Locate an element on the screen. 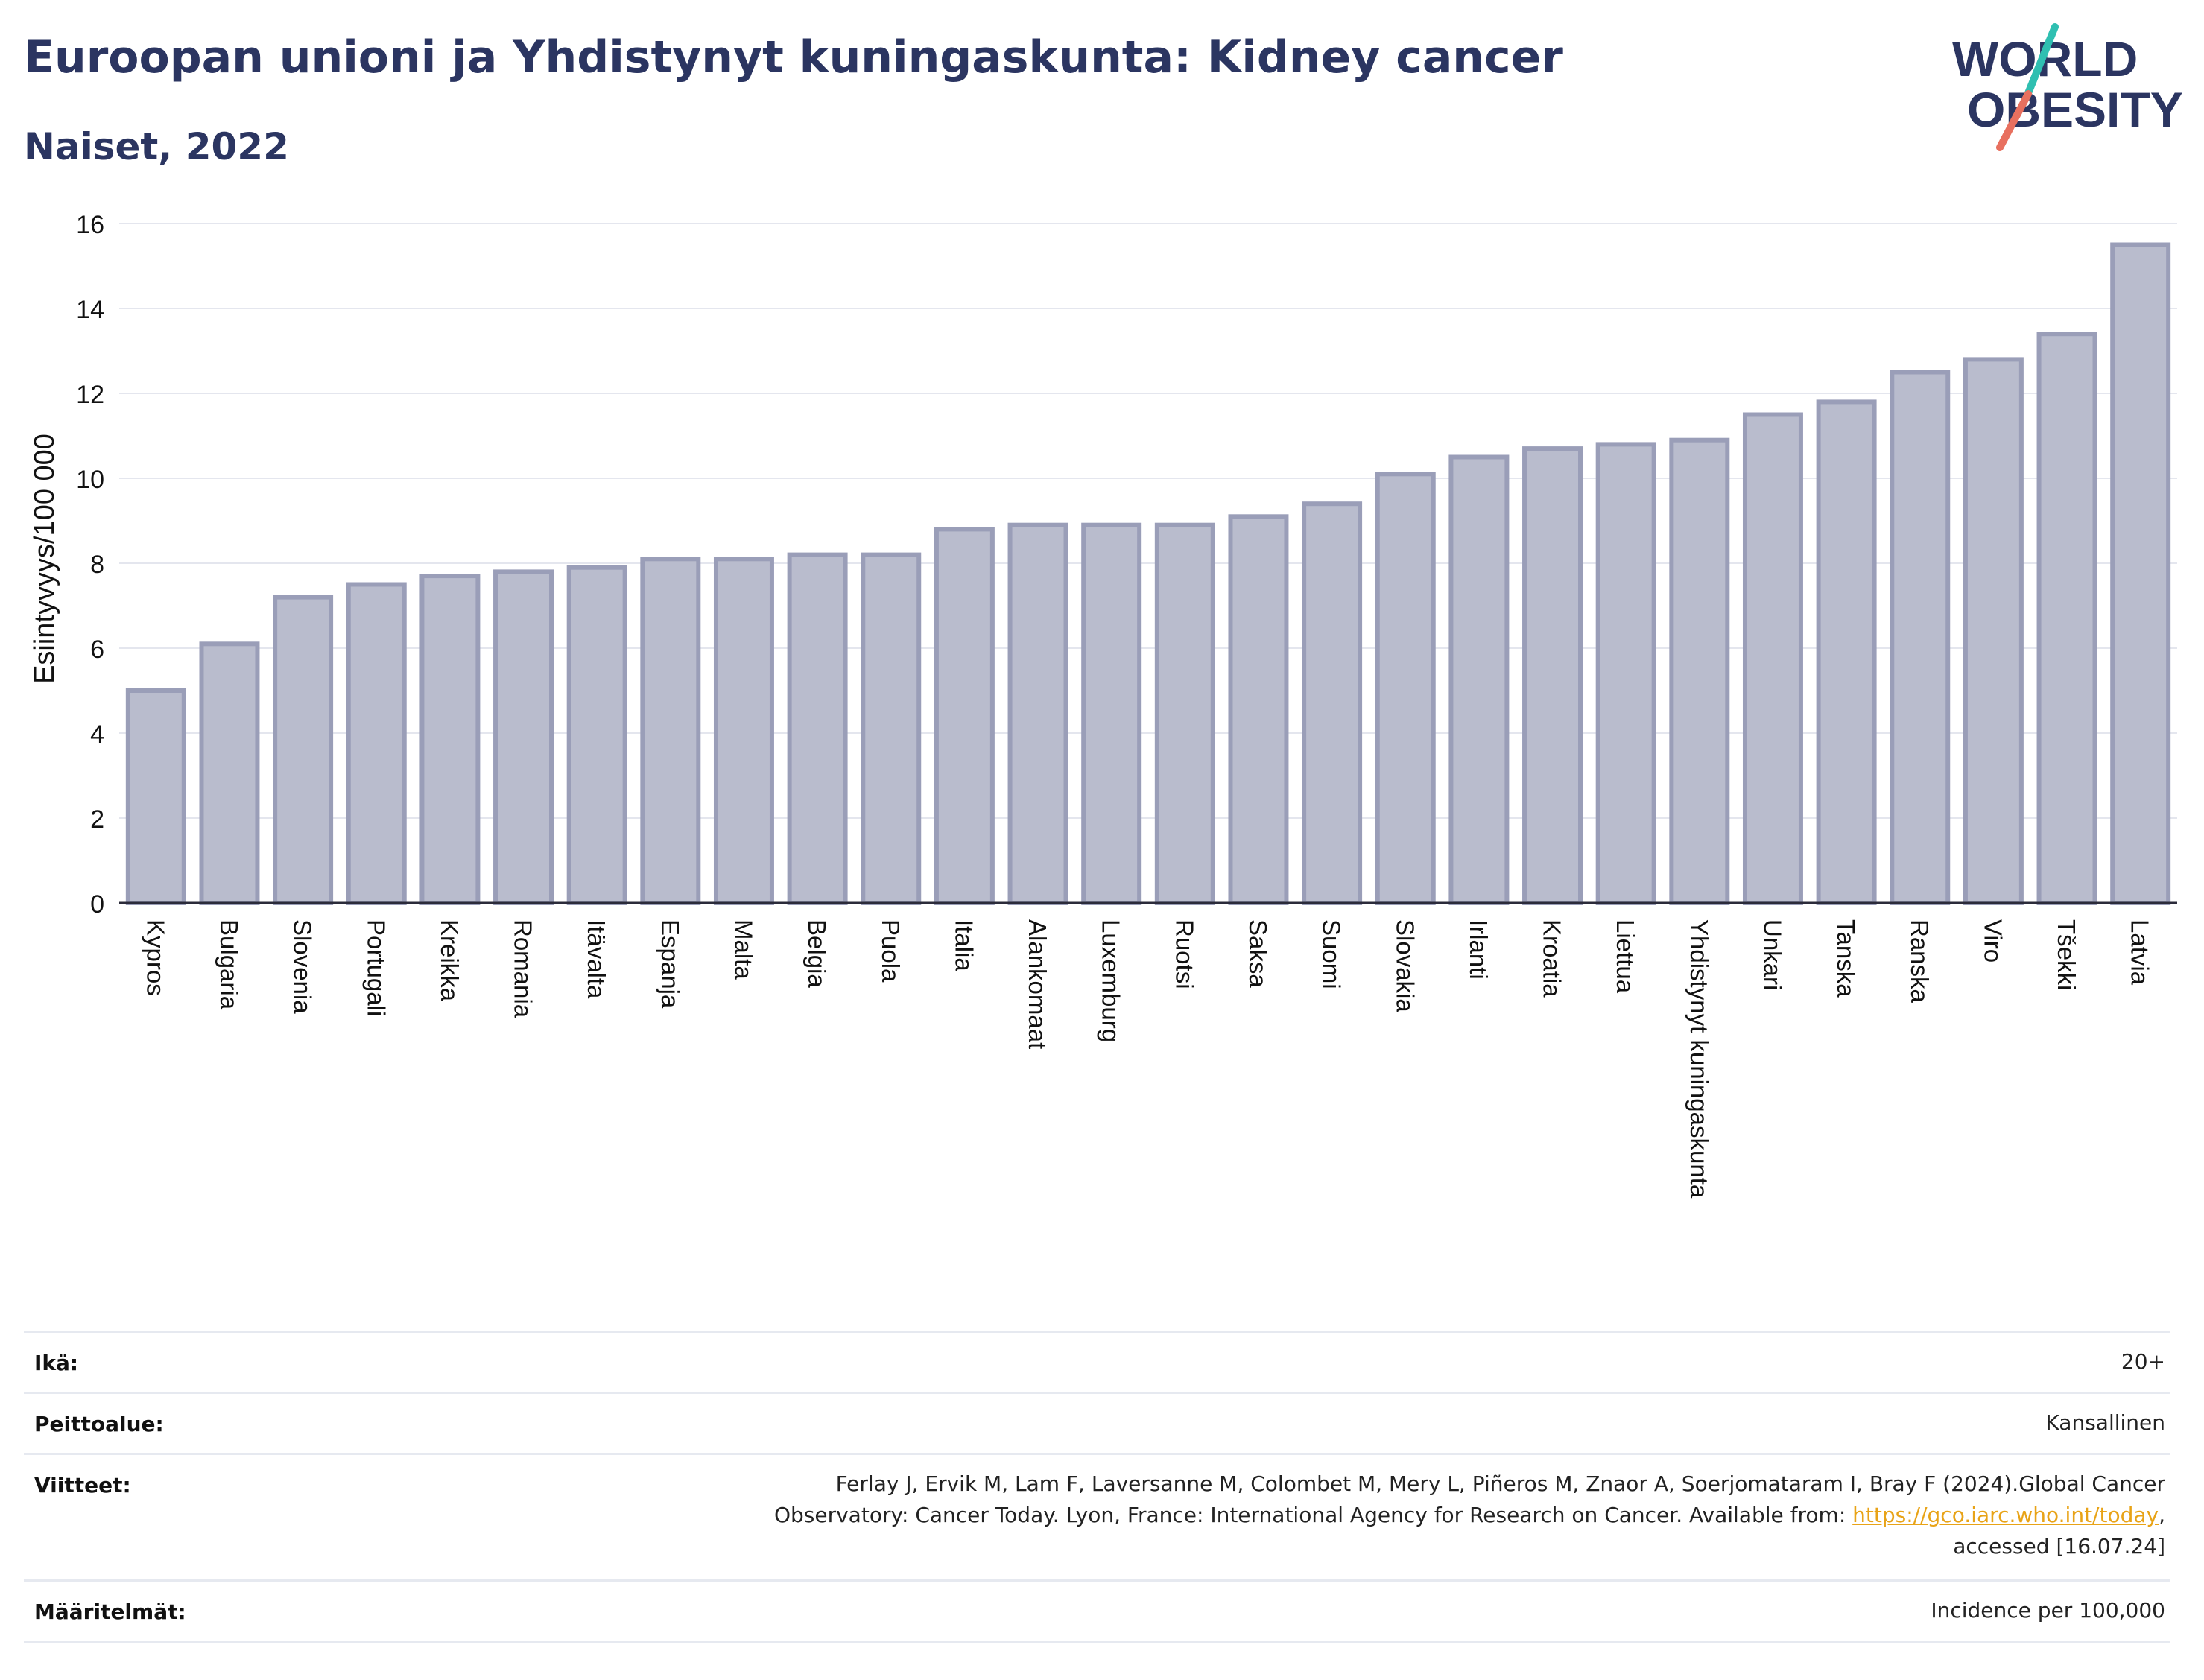 This screenshot has height=1680, width=2204. logo-word-obesity: OBESITY is located at coordinates (2075, 109).